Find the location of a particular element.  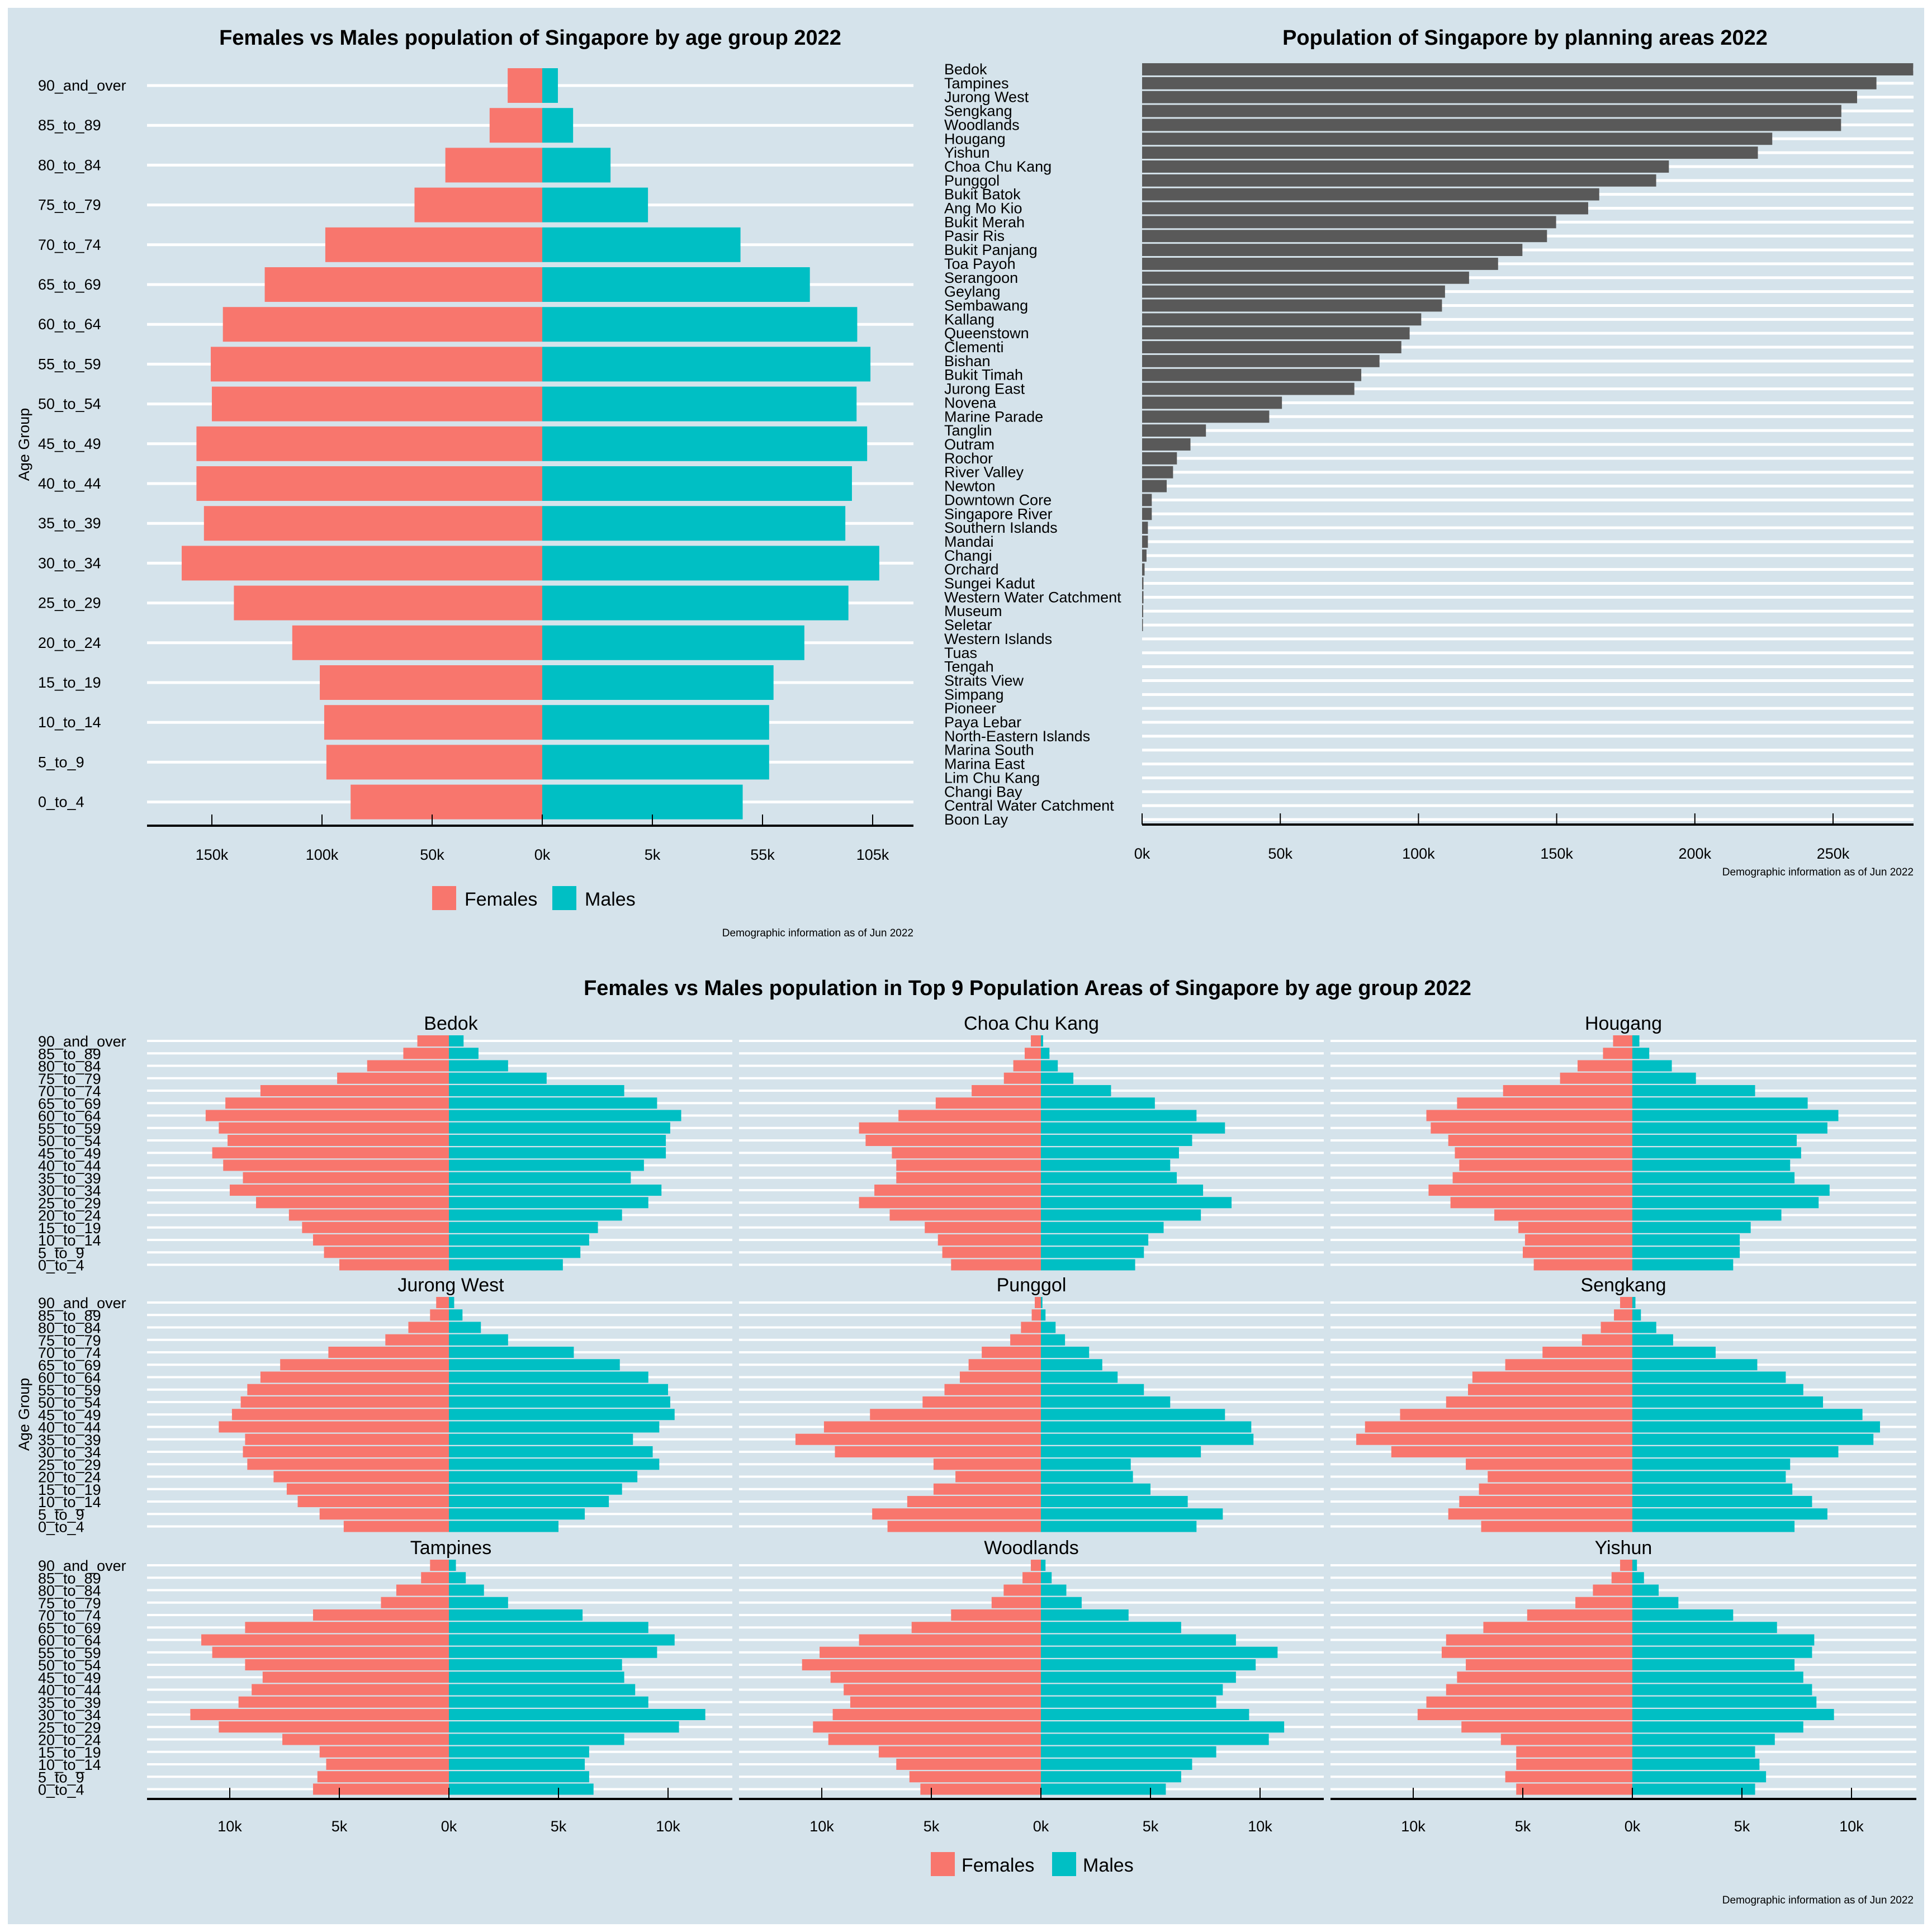

y-tick-label: 90_and_over is located at coordinates (82, 1041).